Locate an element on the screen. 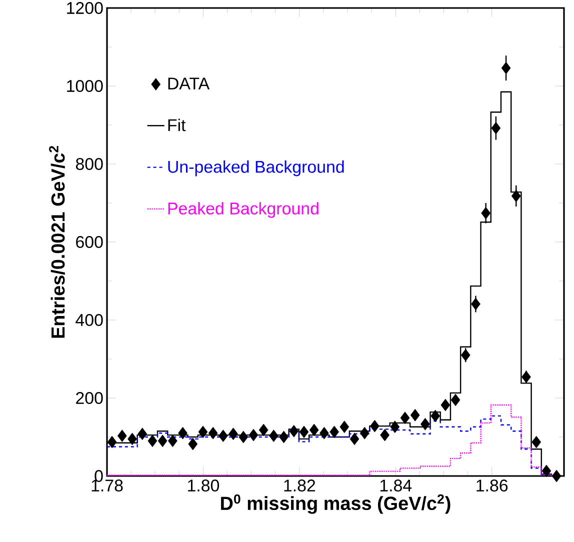 Image resolution: width=574 pixels, height=542 pixels. y-tick-label: 1000 is located at coordinates (85, 86).